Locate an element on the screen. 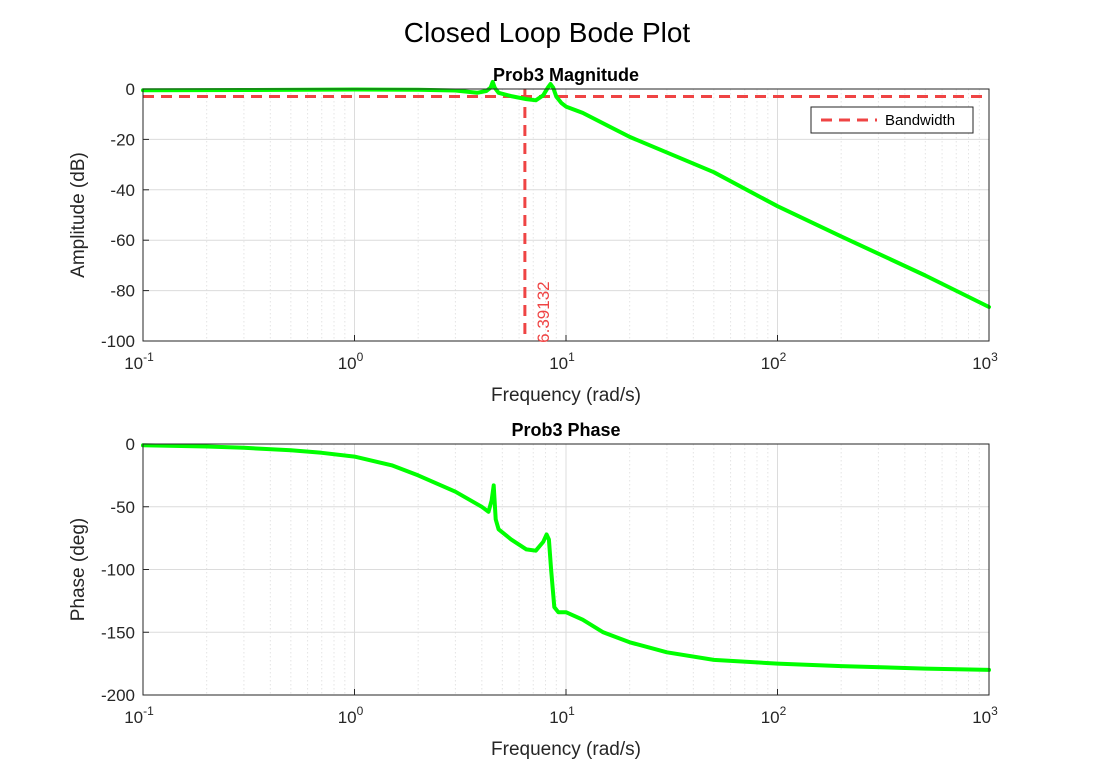  magnitude-title: Prob3 Magnitude is located at coordinates (566, 75).